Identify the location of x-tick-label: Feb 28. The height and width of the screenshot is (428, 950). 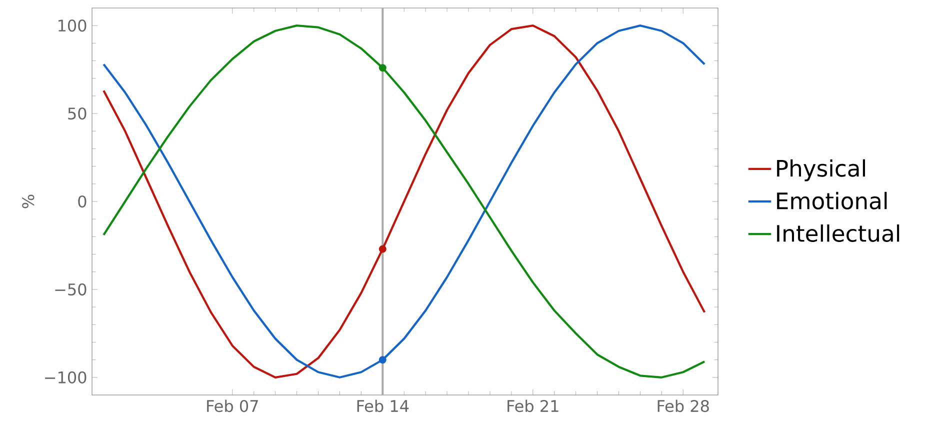
(683, 406).